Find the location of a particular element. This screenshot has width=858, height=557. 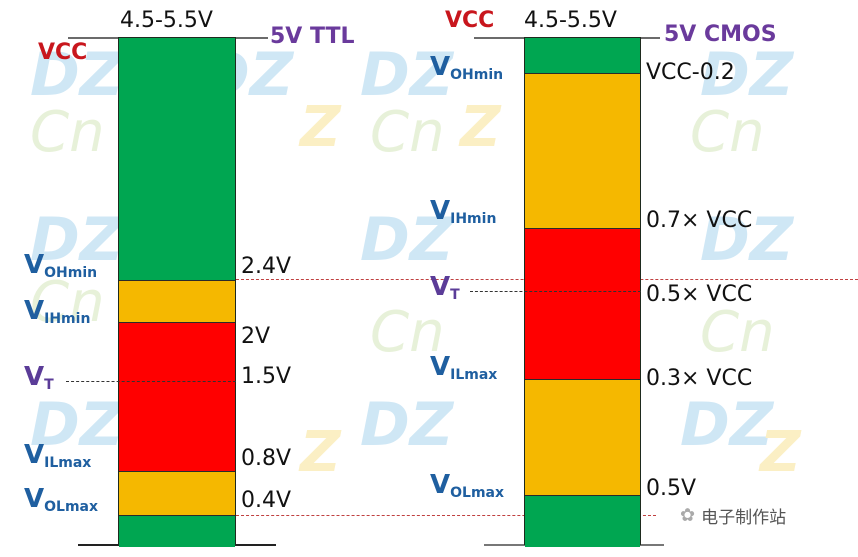

ttl-vcc-range: 4.5-5.5V is located at coordinates (166, 20).